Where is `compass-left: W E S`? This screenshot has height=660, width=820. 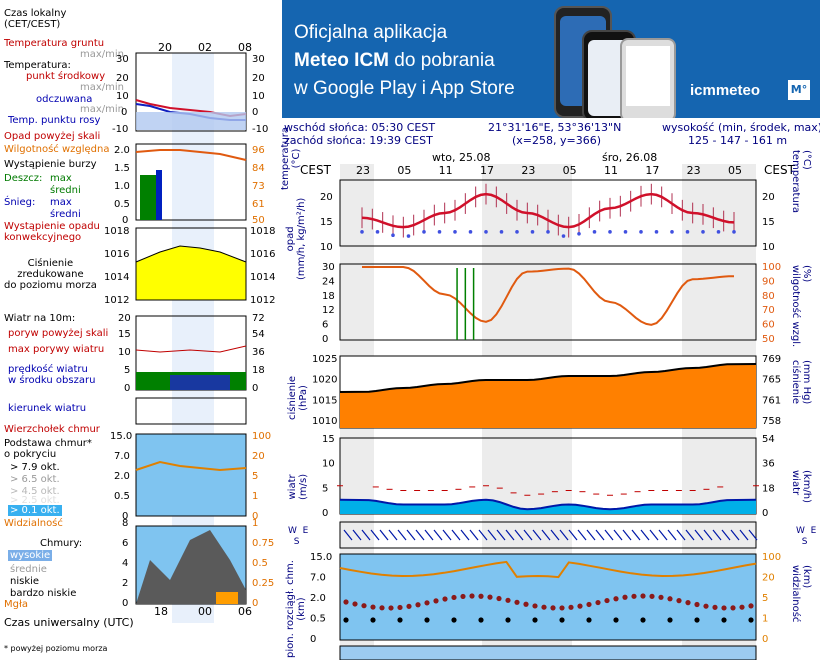
compass-left: W E S is located at coordinates (298, 536).